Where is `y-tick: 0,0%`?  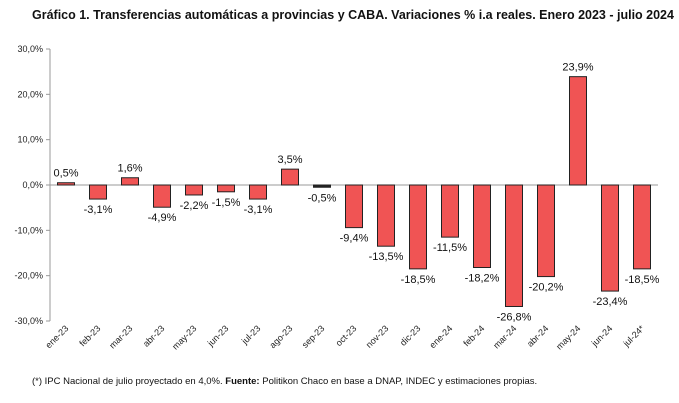
y-tick: 0,0% is located at coordinates (36, 185).